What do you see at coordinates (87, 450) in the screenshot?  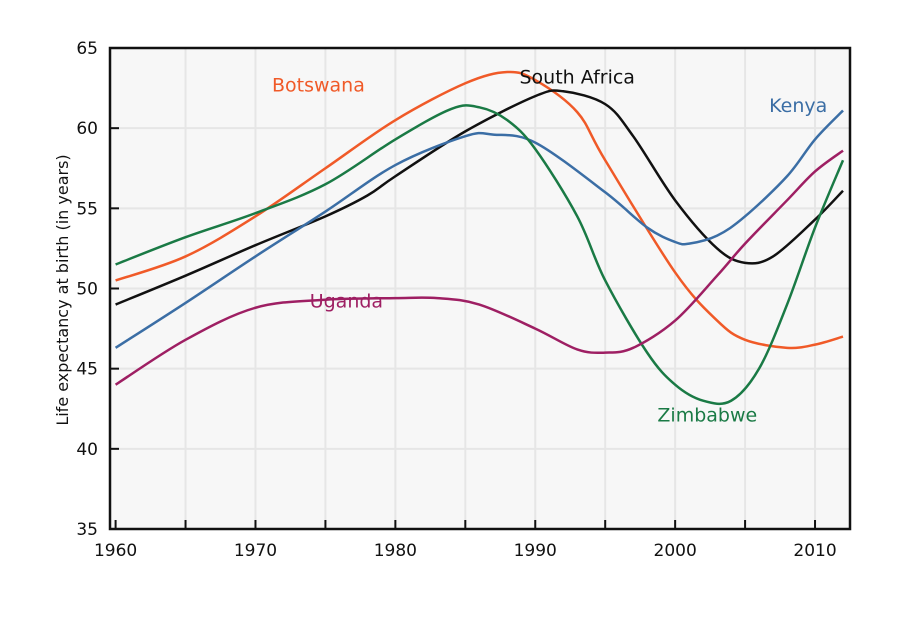 I see `y-tick-label: 40` at bounding box center [87, 450].